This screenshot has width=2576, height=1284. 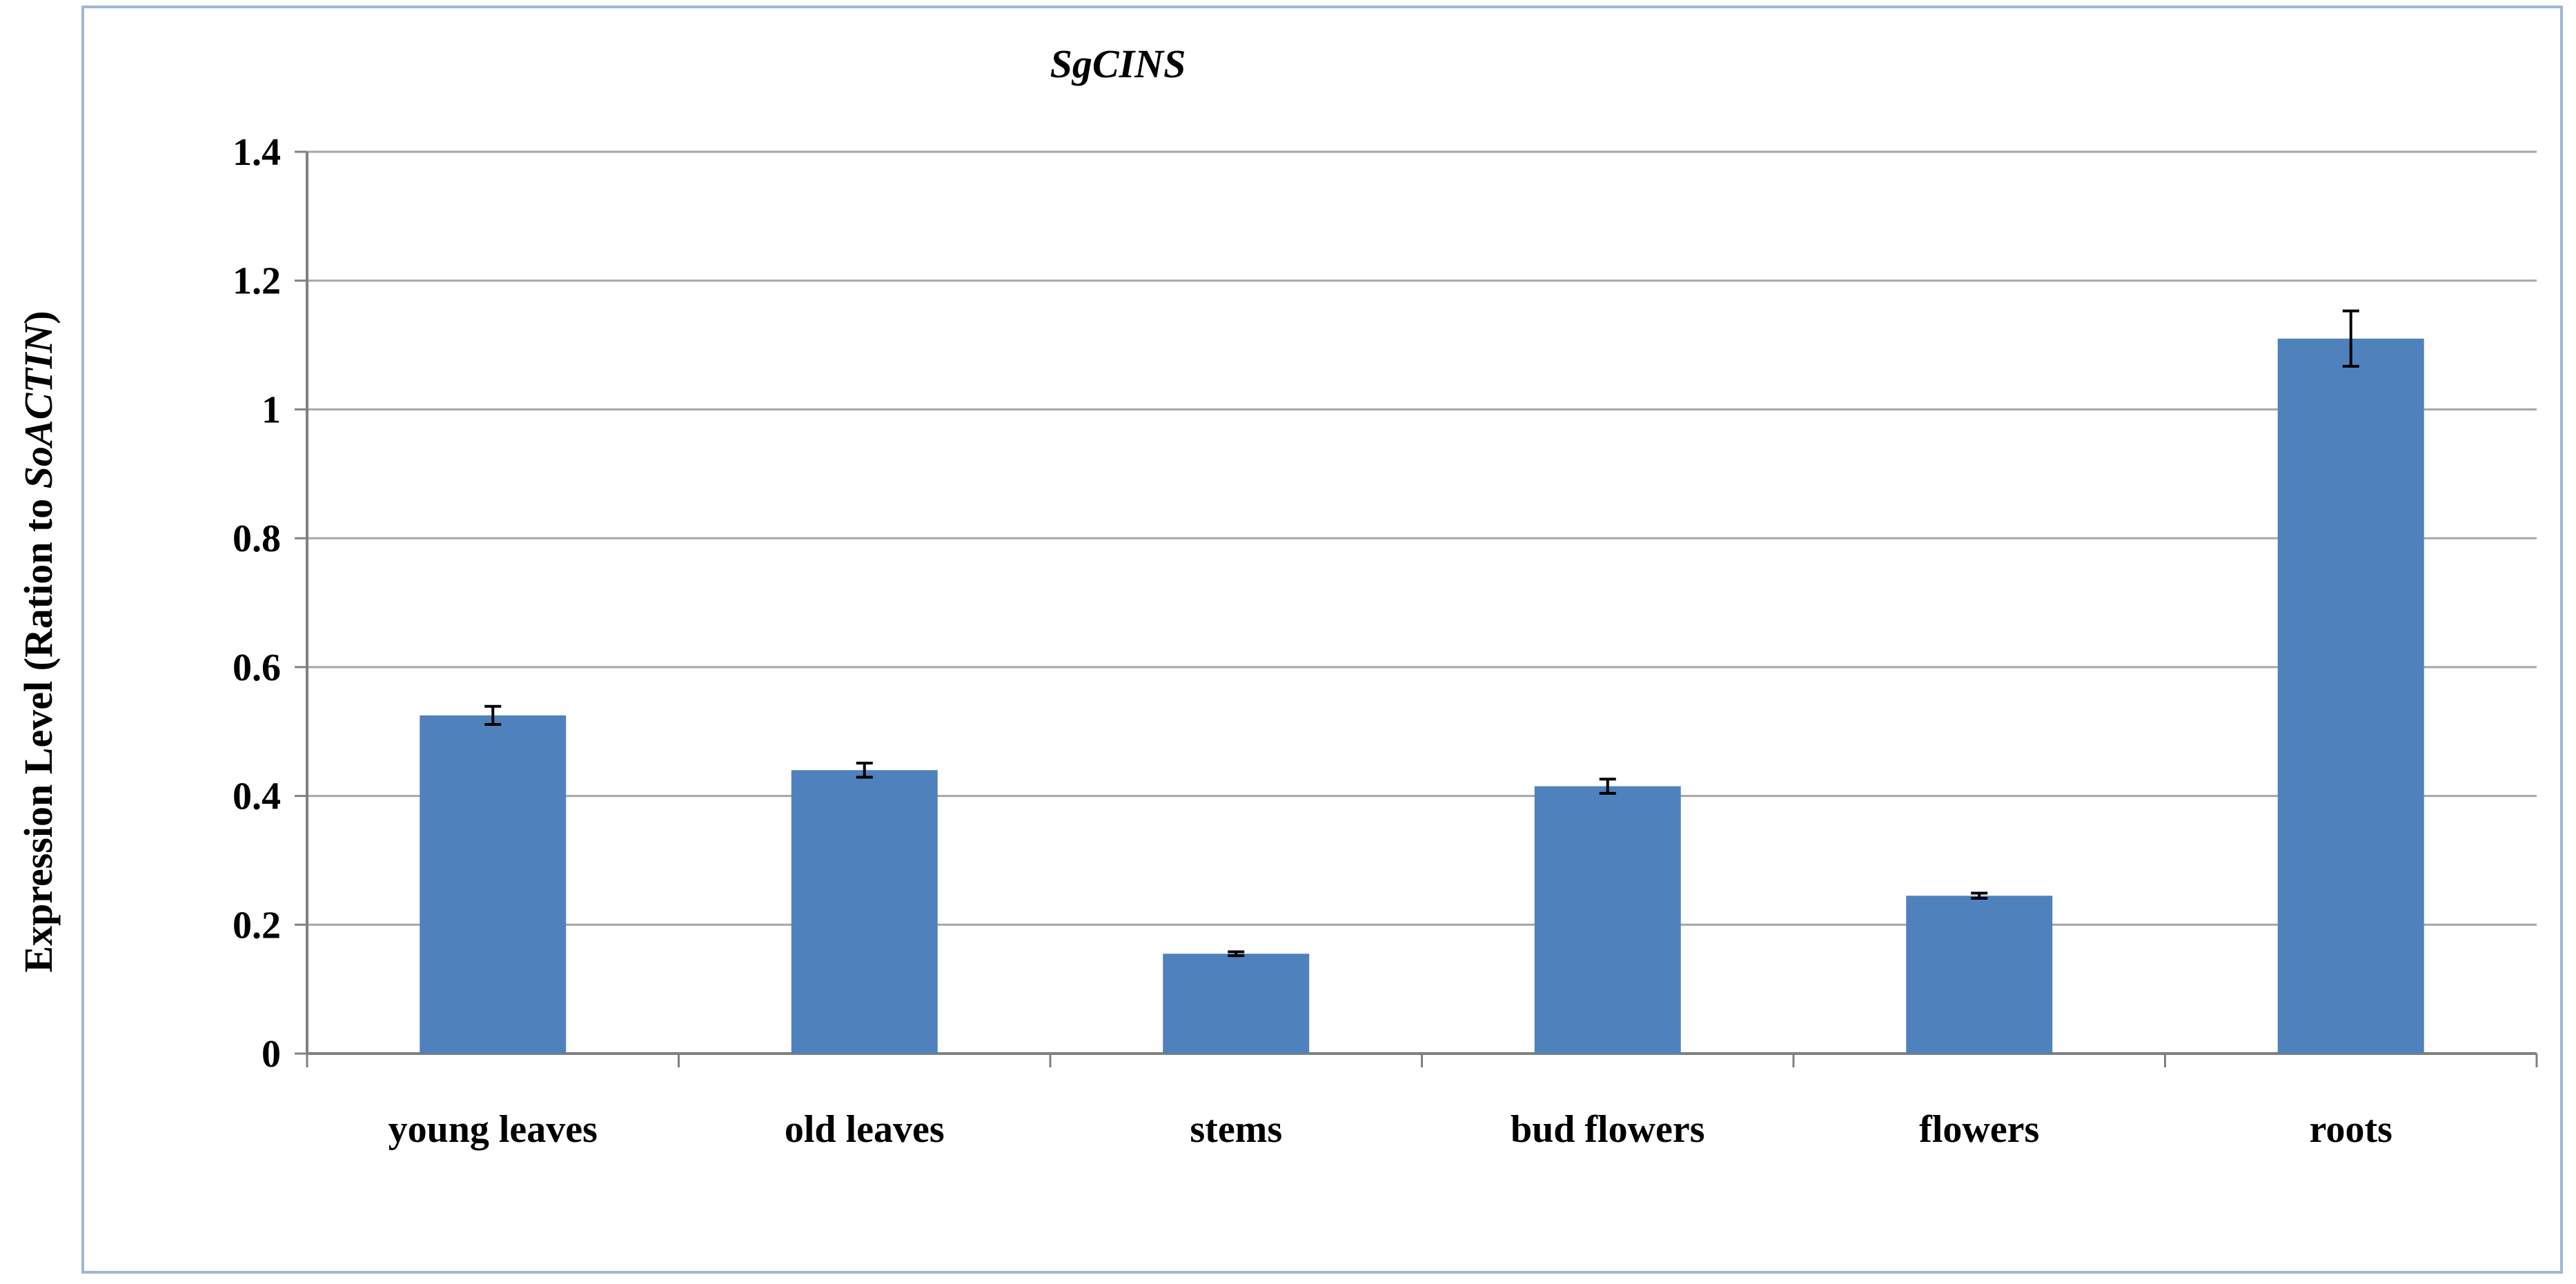 I want to click on y-axis-title-prefix: Expression Level (Ration to, so click(x=38, y=730).